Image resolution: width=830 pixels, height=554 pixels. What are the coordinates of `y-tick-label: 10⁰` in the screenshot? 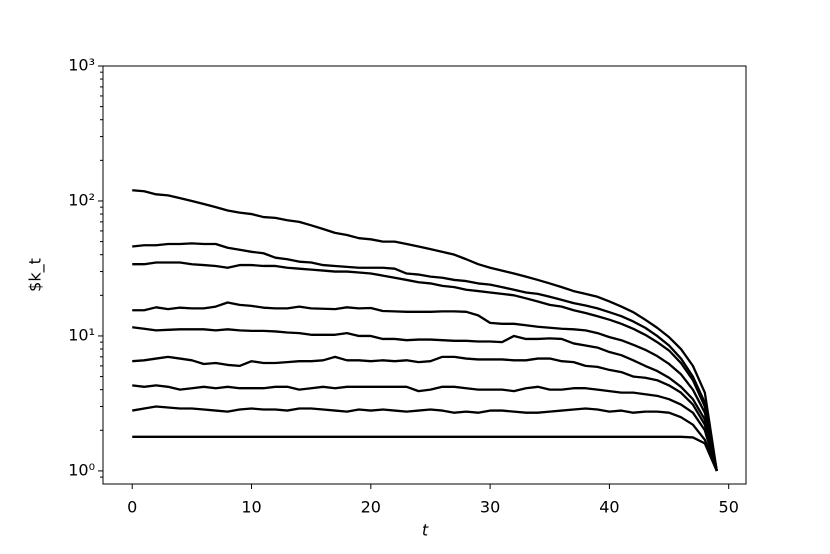 It's located at (81, 469).